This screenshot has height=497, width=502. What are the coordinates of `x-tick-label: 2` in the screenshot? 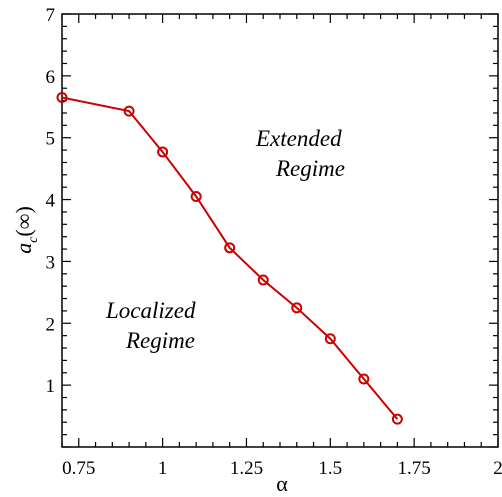 It's located at (497, 468).